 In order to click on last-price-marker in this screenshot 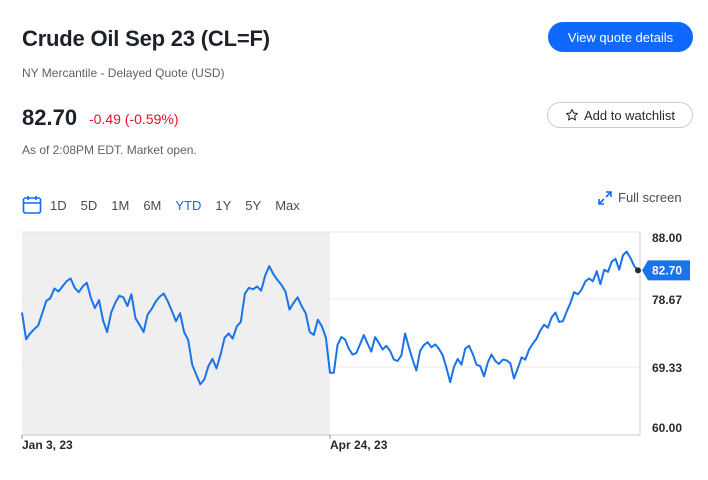, I will do `click(638, 270)`.